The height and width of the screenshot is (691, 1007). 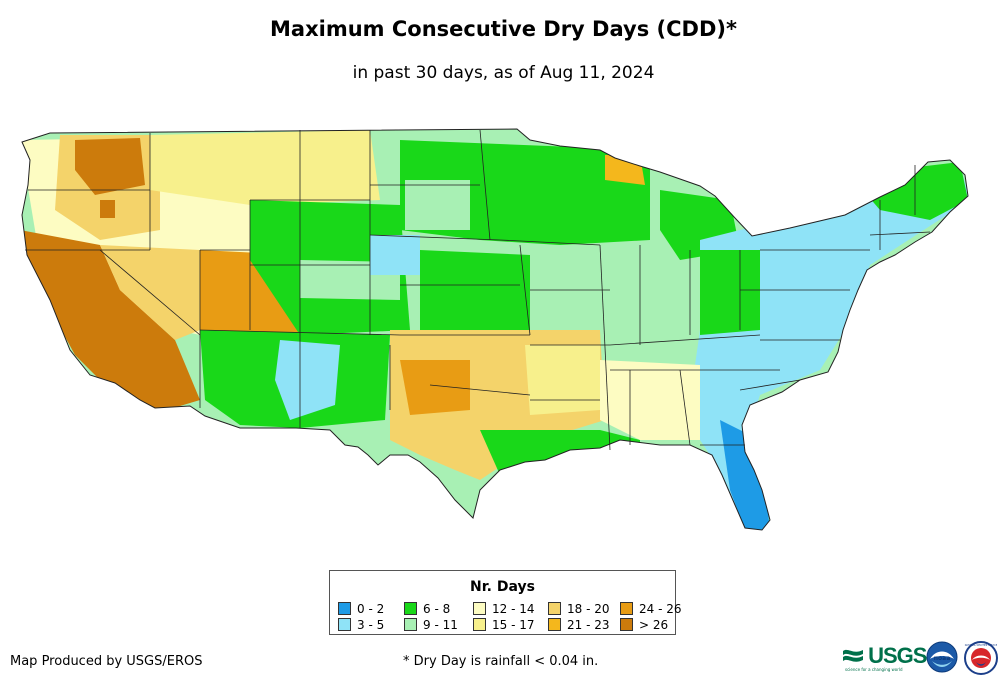 What do you see at coordinates (502, 587) in the screenshot?
I see `legend-title: Nr. Days` at bounding box center [502, 587].